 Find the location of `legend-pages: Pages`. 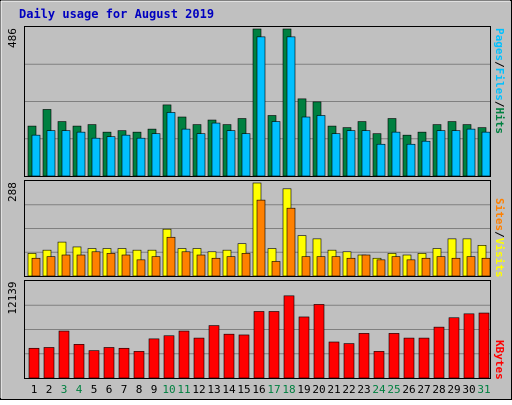

legend-pages: Pages is located at coordinates (499, 44).